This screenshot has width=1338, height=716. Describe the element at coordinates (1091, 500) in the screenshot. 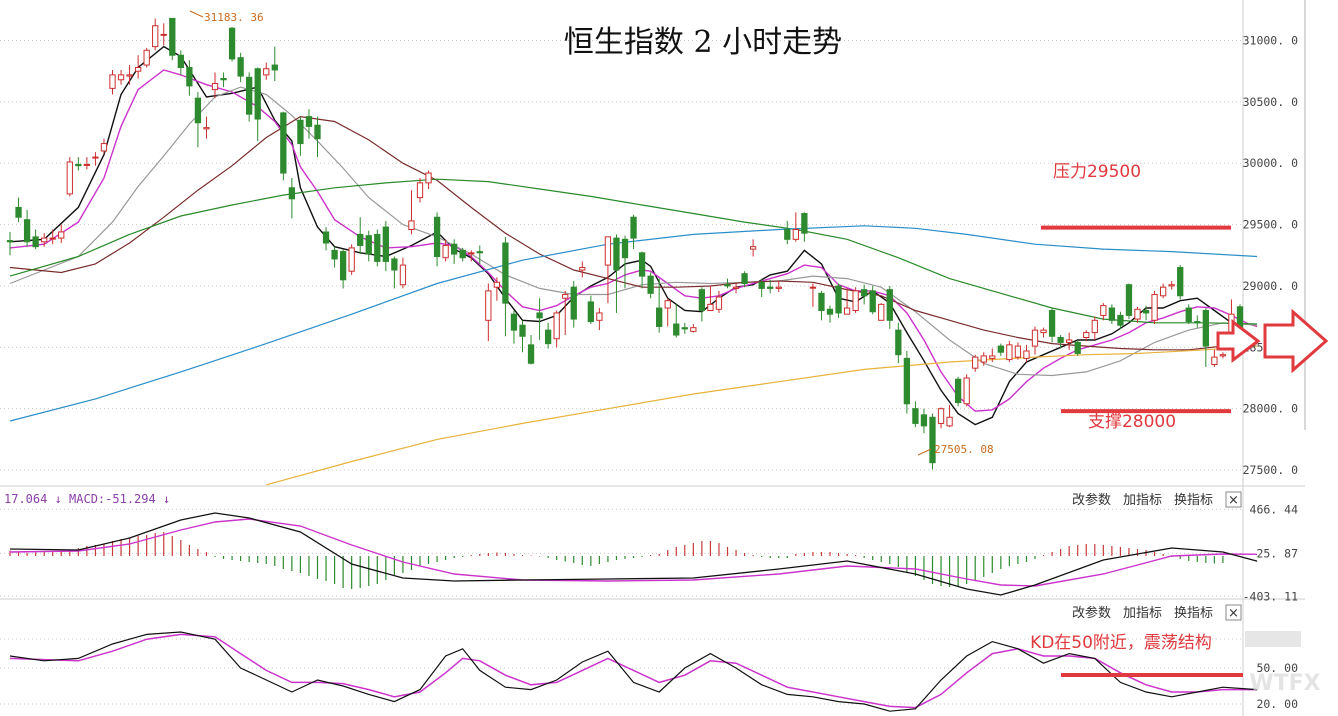

I see `macd-edit-params-button: 改参数` at that location.